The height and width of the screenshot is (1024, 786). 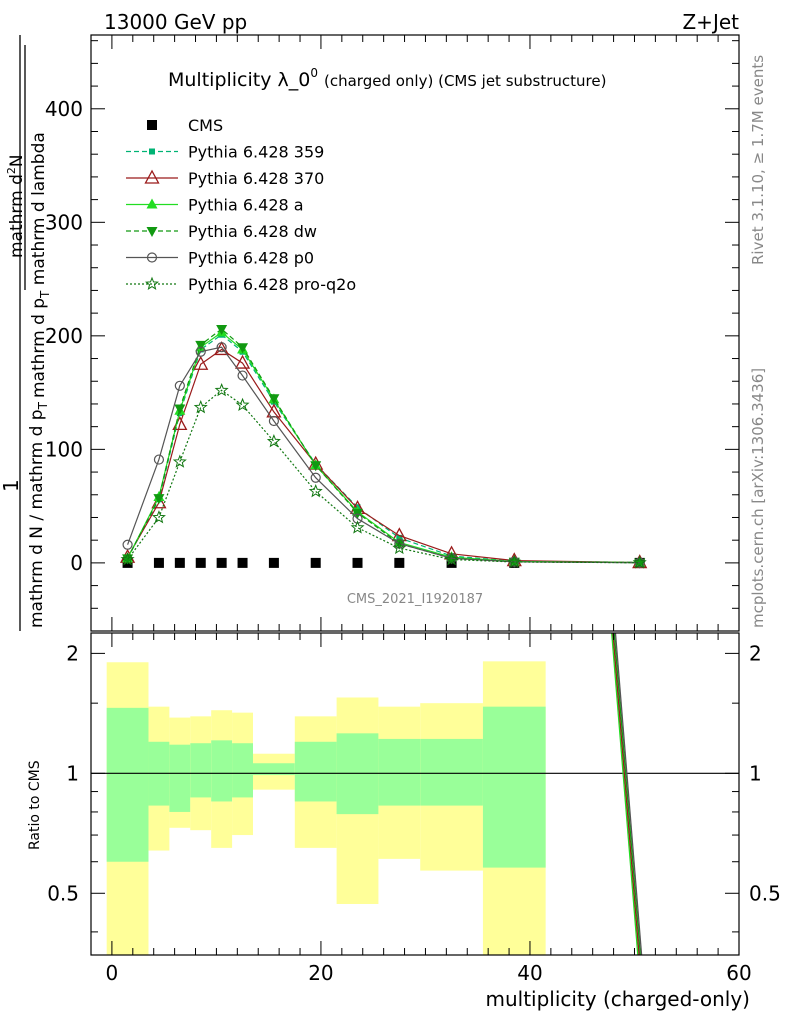 What do you see at coordinates (37, 518) in the screenshot?
I see `y-label-fraction-denominator: mathrm d N / mathrm d p` at bounding box center [37, 518].